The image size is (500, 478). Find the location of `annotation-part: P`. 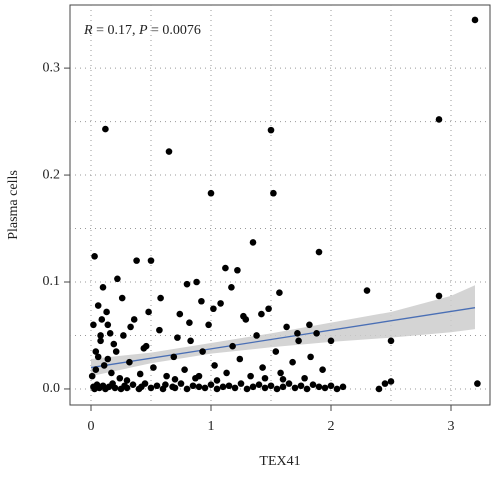

annotation-part: P is located at coordinates (143, 30).